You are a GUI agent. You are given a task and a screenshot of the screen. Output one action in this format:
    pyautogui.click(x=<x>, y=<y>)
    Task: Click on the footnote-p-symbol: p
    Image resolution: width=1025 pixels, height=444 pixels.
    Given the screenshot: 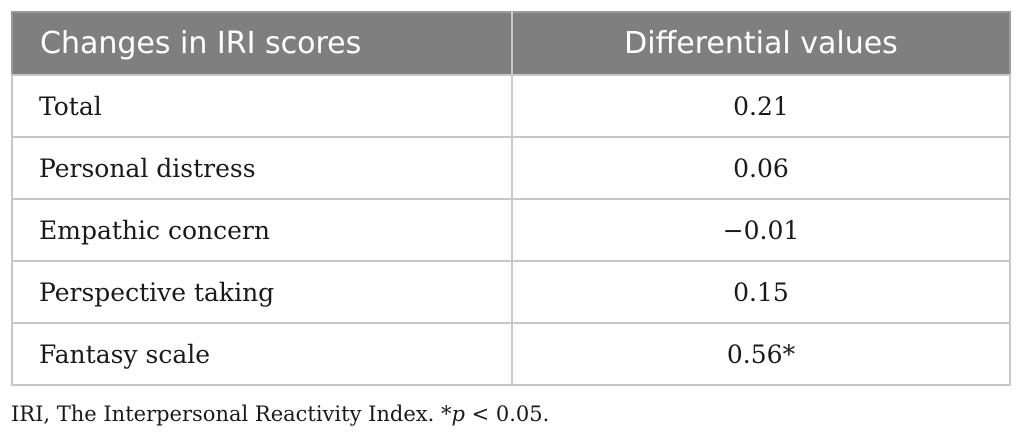 What is the action you would take?
    pyautogui.click(x=458, y=414)
    